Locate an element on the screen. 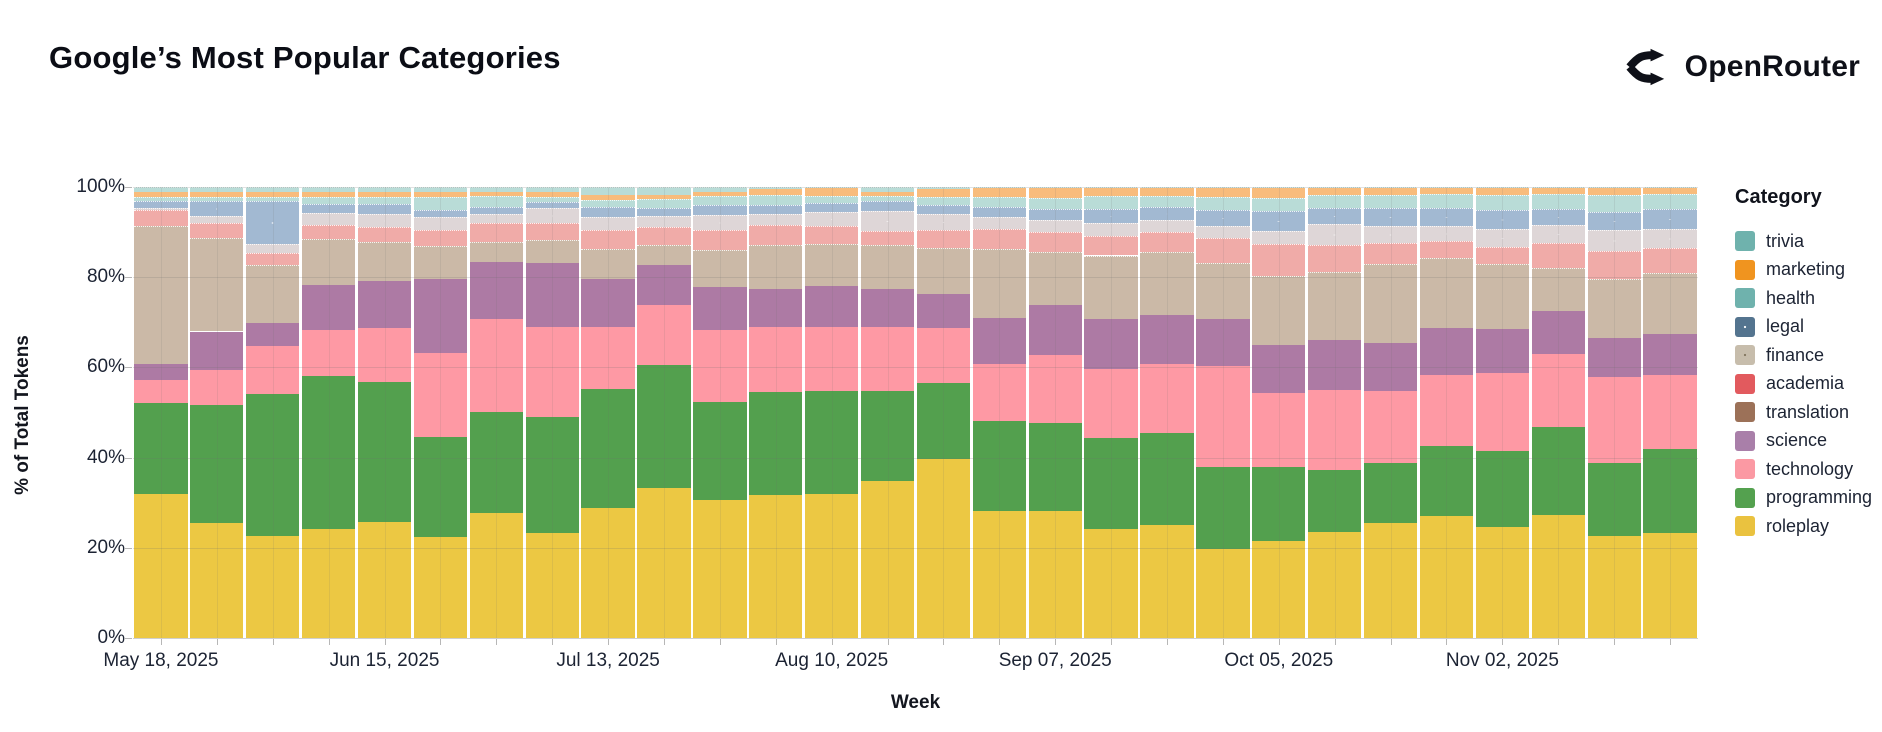 The image size is (1882, 732). legend-item-science: science is located at coordinates (1803, 441).